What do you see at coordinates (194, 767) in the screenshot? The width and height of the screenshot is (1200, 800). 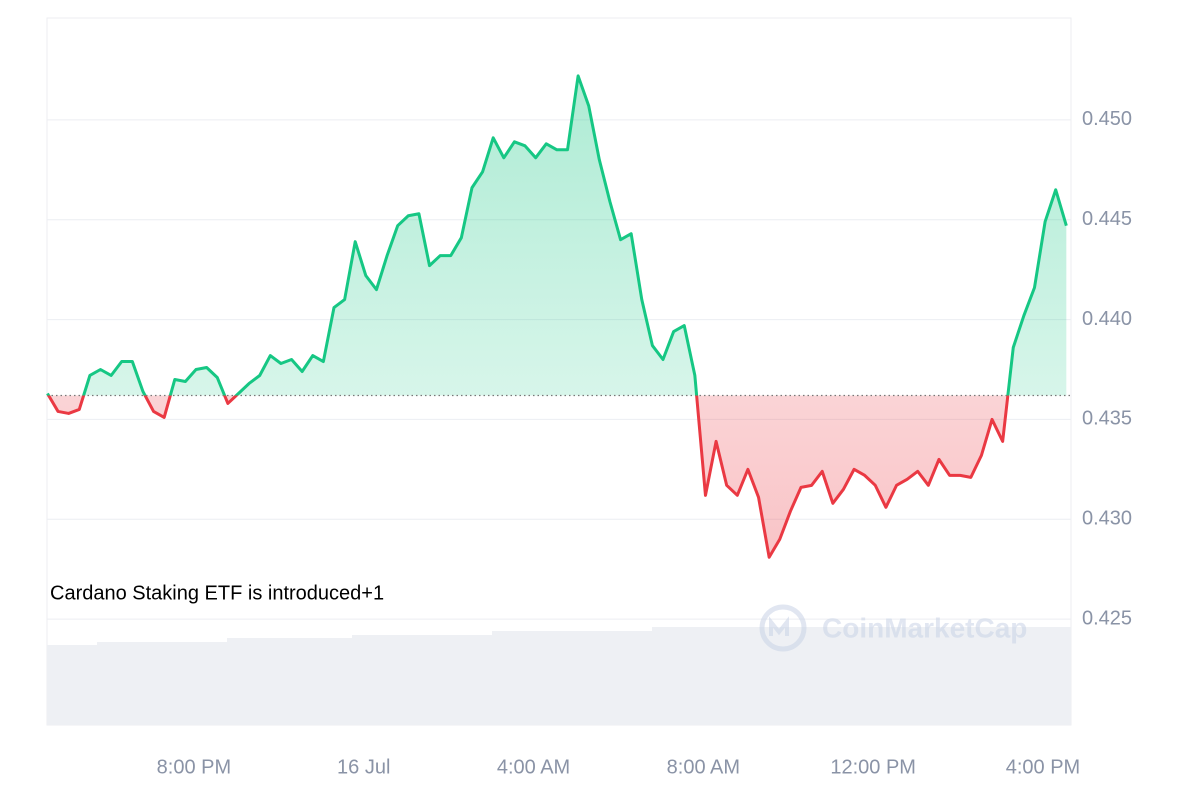 I see `x-tick-label: 8:00 PM` at bounding box center [194, 767].